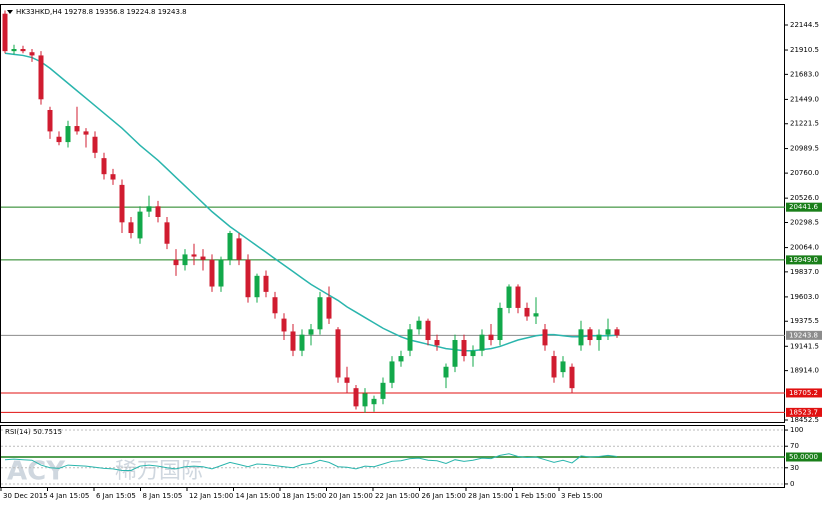 The height and width of the screenshot is (512, 822). What do you see at coordinates (804, 149) in the screenshot?
I see `y-tick-label: 20989.5` at bounding box center [804, 149].